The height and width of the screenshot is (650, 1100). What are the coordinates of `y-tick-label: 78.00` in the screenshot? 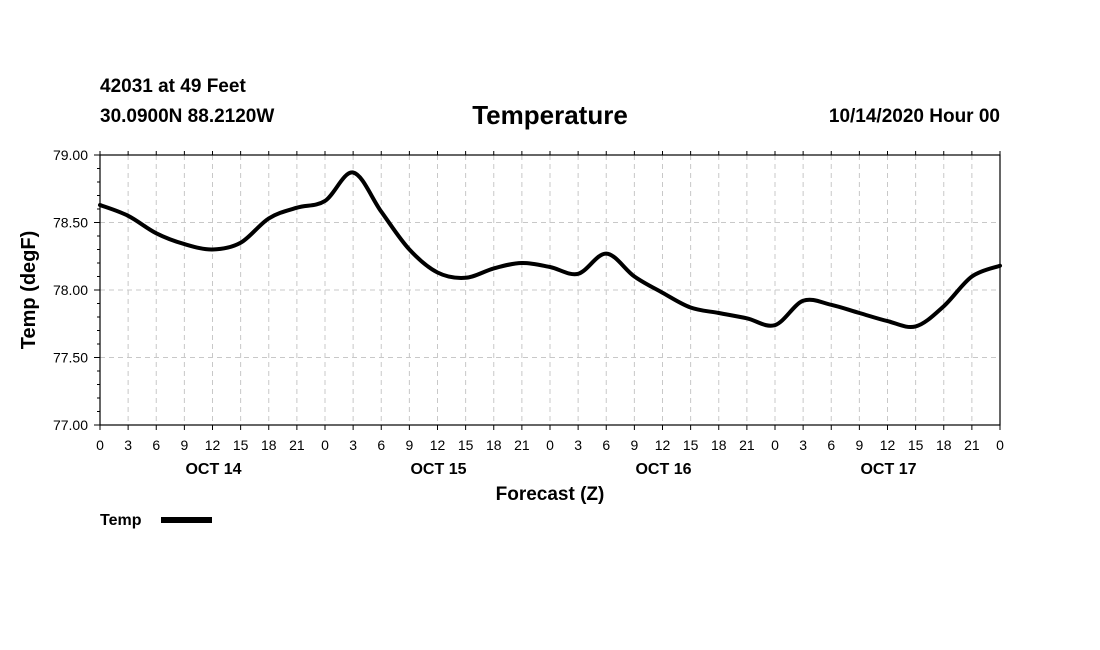 It's located at (70, 290).